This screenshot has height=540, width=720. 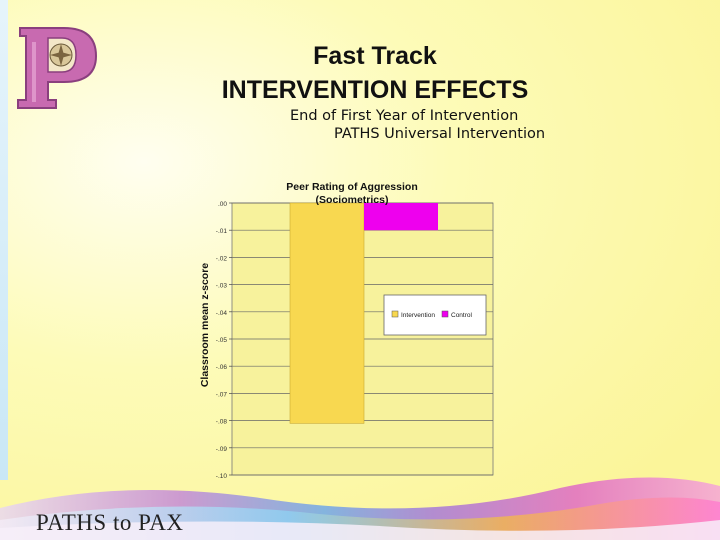 I want to click on legend-swatch-intervention, so click(x=395, y=314).